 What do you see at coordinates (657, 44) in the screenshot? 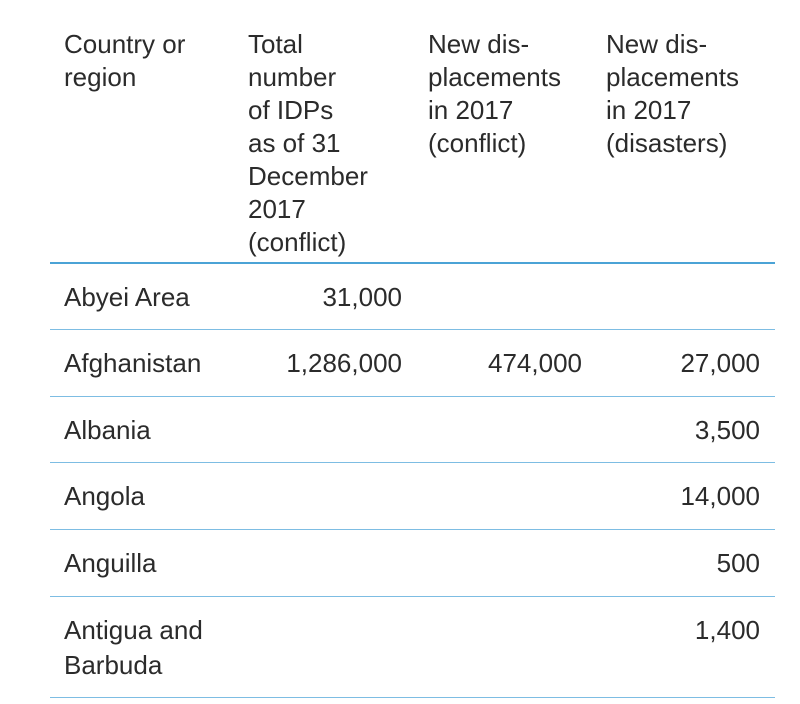
I see `header-disasters-line: New dis-` at bounding box center [657, 44].